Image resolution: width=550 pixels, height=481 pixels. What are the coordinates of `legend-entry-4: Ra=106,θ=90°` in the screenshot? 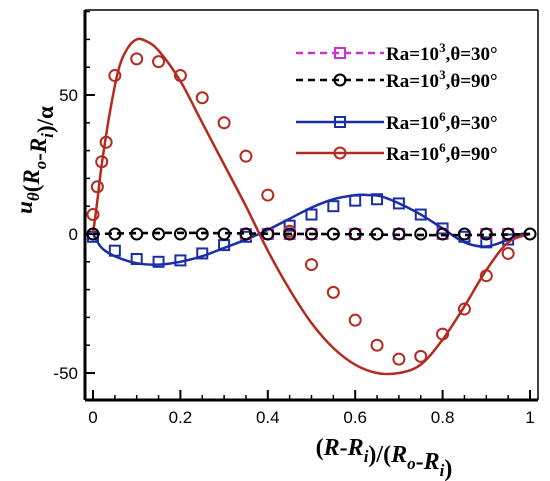 It's located at (397, 152).